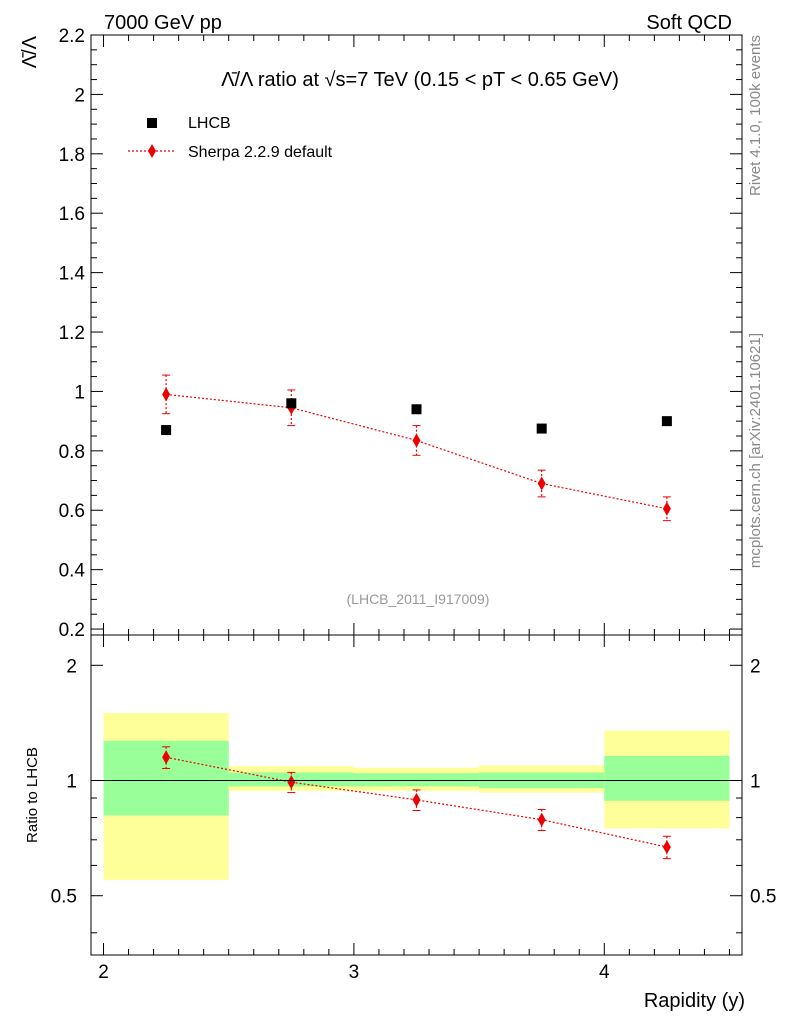  What do you see at coordinates (72, 571) in the screenshot?
I see `main-y-tick-label: 0.4` at bounding box center [72, 571].